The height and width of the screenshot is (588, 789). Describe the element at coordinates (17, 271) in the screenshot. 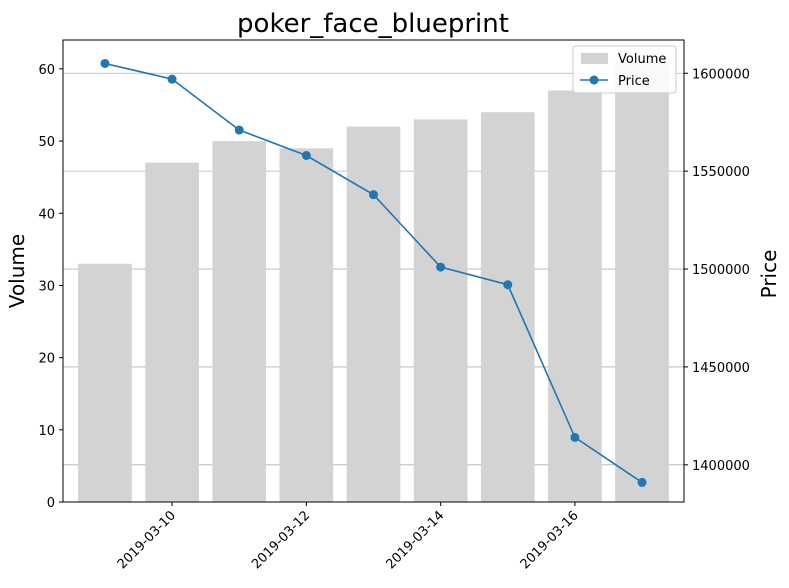

I see `left-axis-label: Volume` at that location.